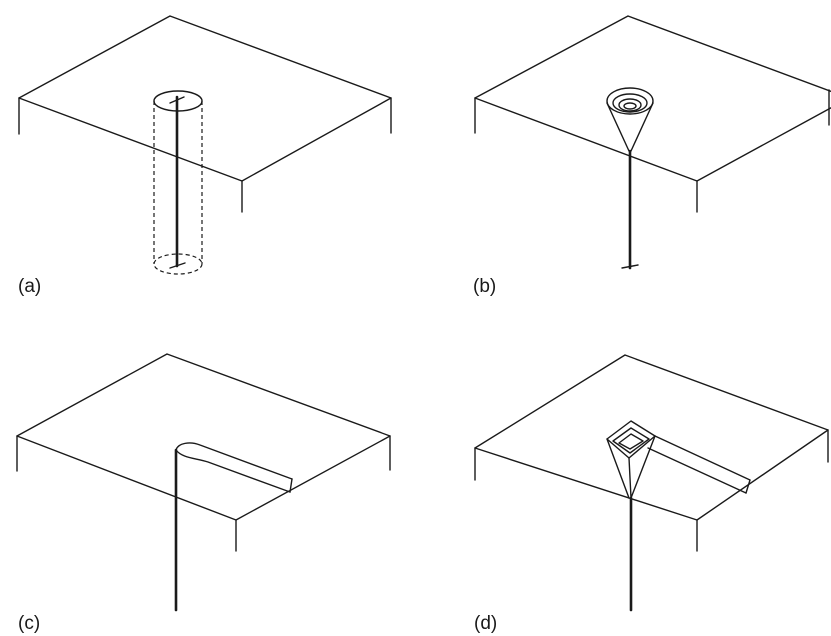 This screenshot has height=636, width=831. I want to click on surface-step-d, so click(699, 464).